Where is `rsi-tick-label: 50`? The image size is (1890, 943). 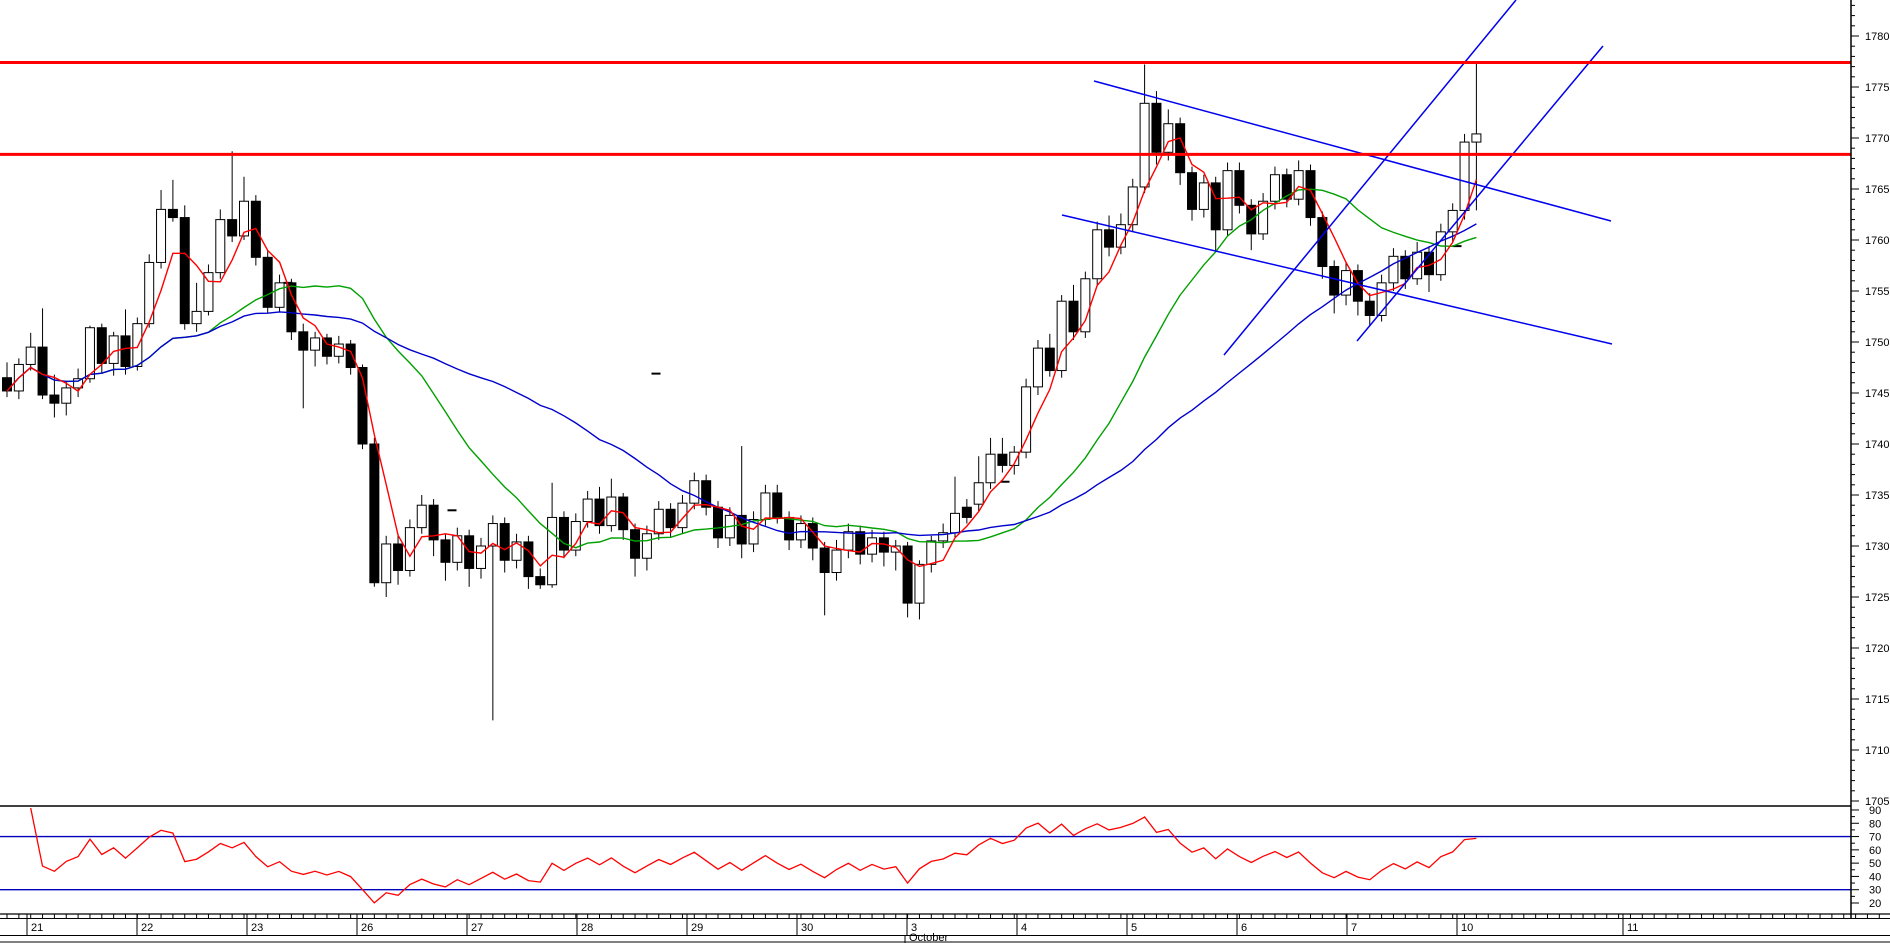
rsi-tick-label: 50 is located at coordinates (1875, 864).